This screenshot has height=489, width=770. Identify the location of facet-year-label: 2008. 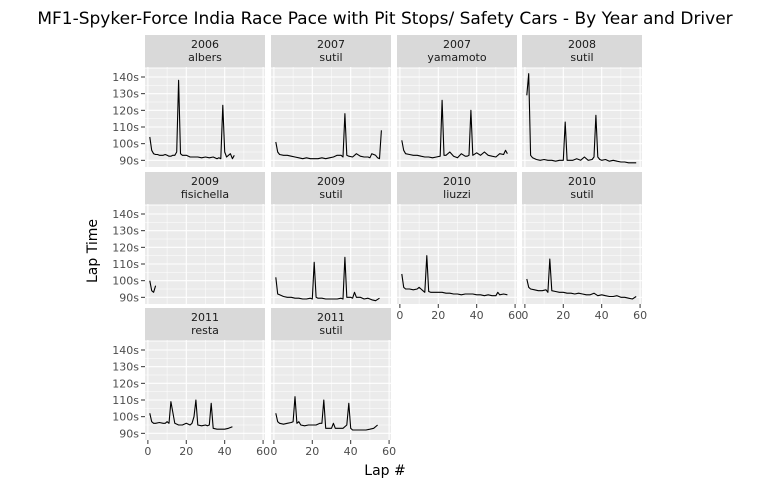
(582, 44).